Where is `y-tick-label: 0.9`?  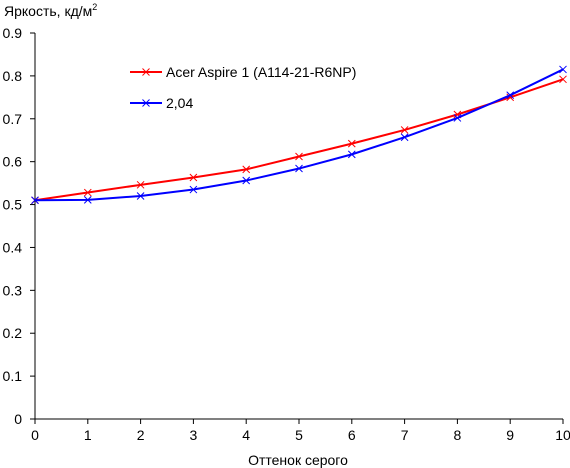
y-tick-label: 0.9 is located at coordinates (13, 33).